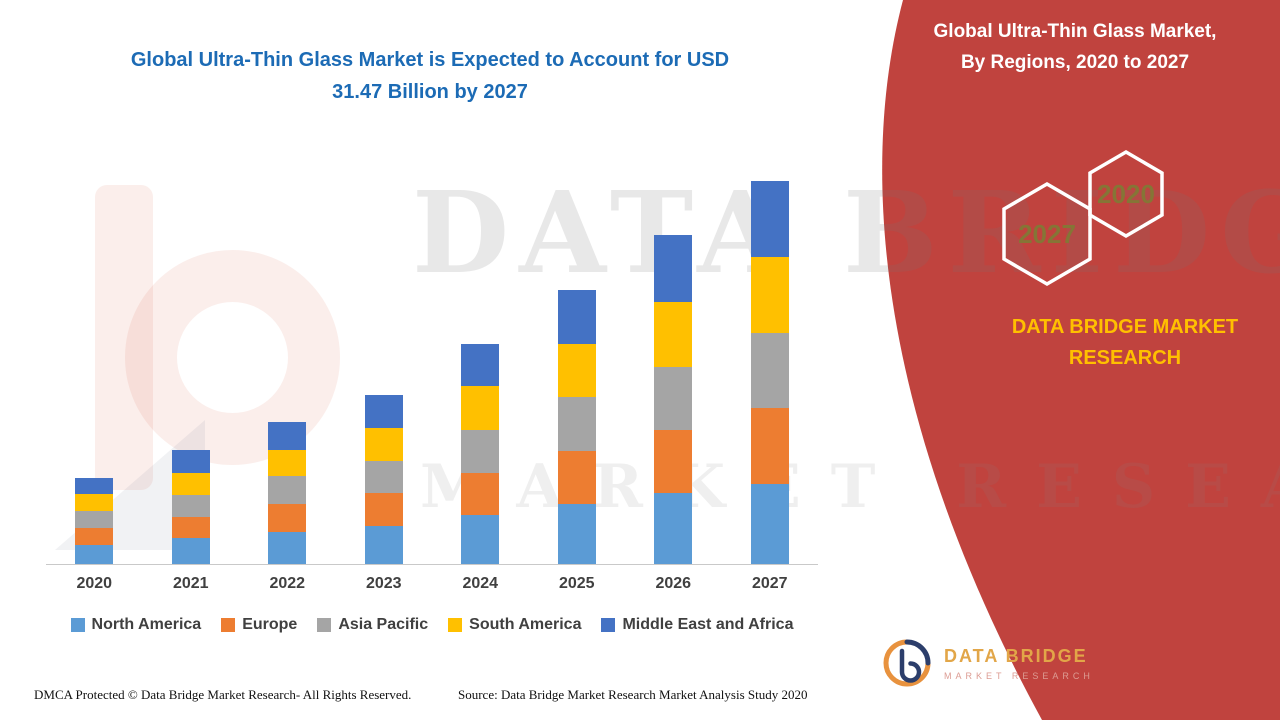 The height and width of the screenshot is (720, 1280). Describe the element at coordinates (907, 663) in the screenshot. I see `company-logo-icon` at that location.